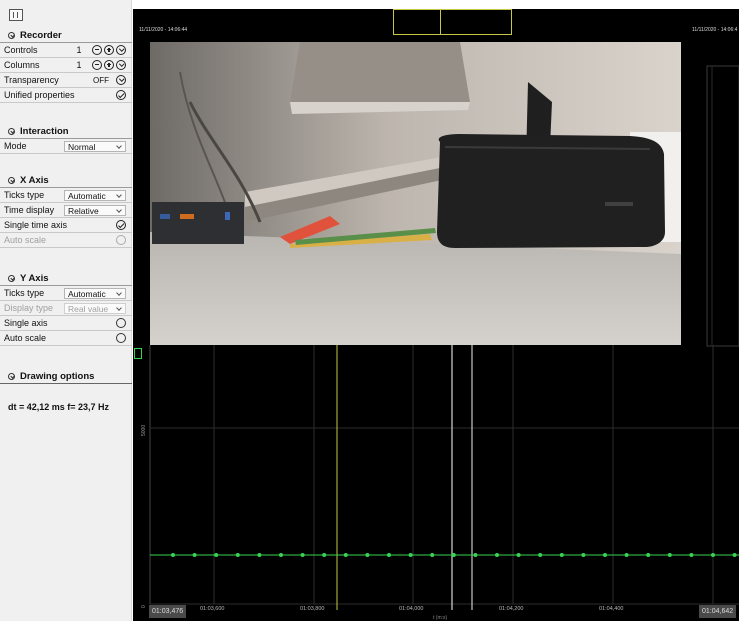 The width and height of the screenshot is (739, 621). Describe the element at coordinates (29, 308) in the screenshot. I see `display-type-label: Display type` at that location.